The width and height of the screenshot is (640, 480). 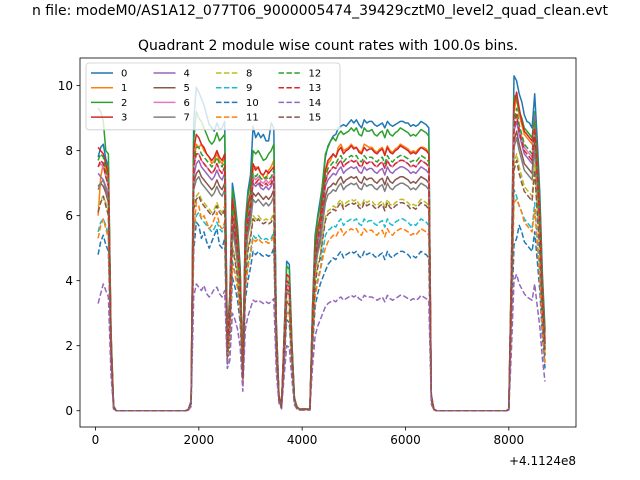 I want to click on legend-label-3: 3, so click(x=124, y=118).